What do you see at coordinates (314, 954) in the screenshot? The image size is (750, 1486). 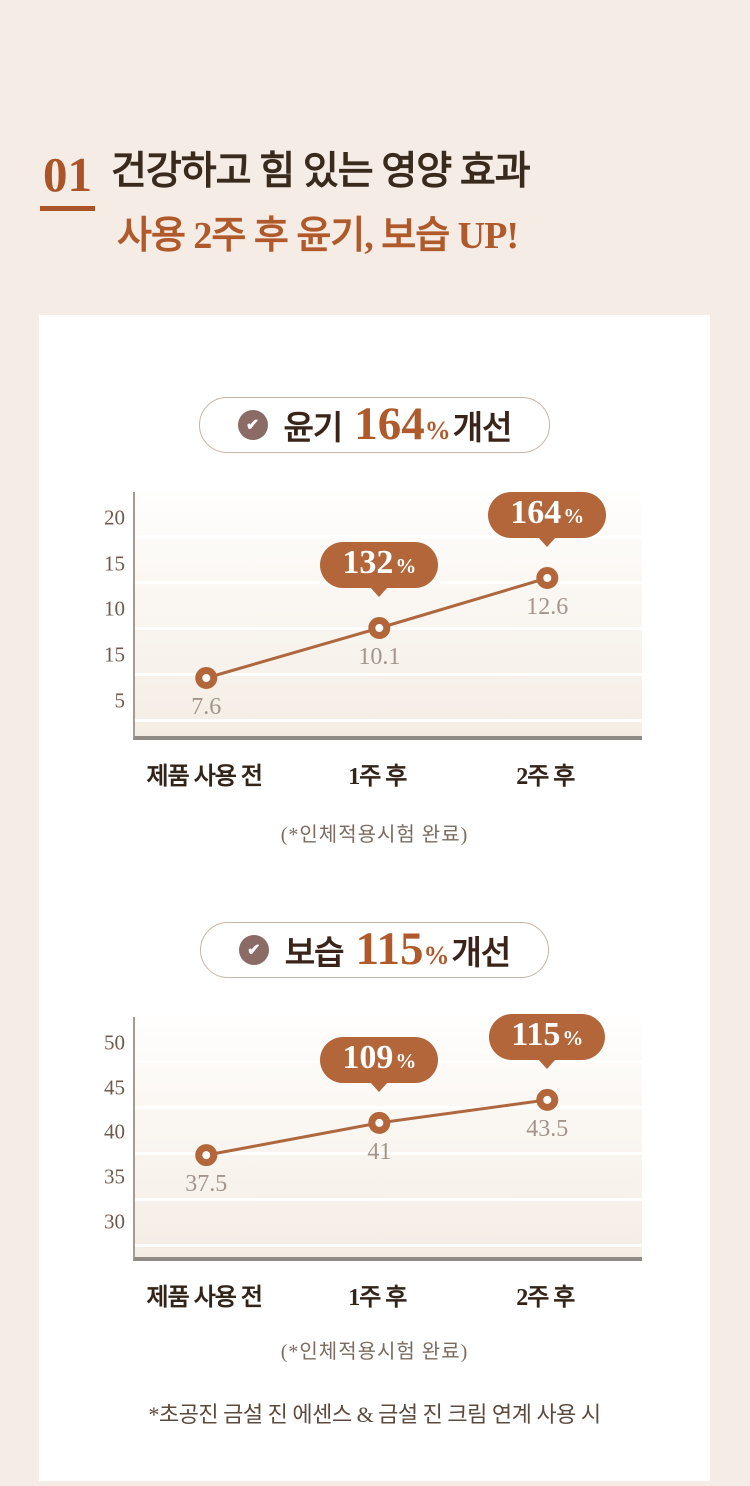 I see `chart-title-prefix: 보습` at bounding box center [314, 954].